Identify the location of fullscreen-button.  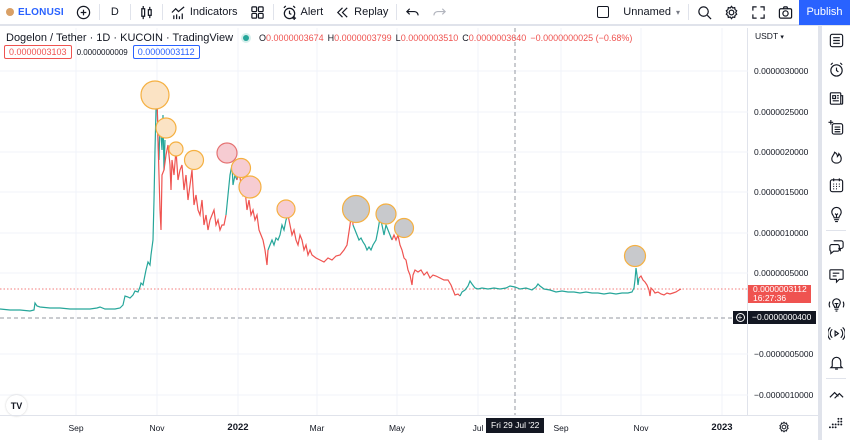
(758, 12).